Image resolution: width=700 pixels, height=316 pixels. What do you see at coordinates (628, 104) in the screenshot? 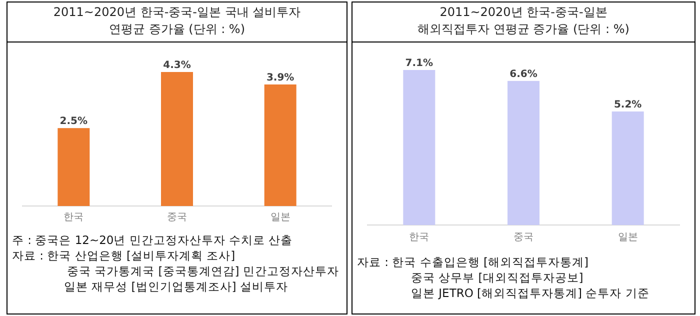
I see `data-label: 5.2%` at bounding box center [628, 104].